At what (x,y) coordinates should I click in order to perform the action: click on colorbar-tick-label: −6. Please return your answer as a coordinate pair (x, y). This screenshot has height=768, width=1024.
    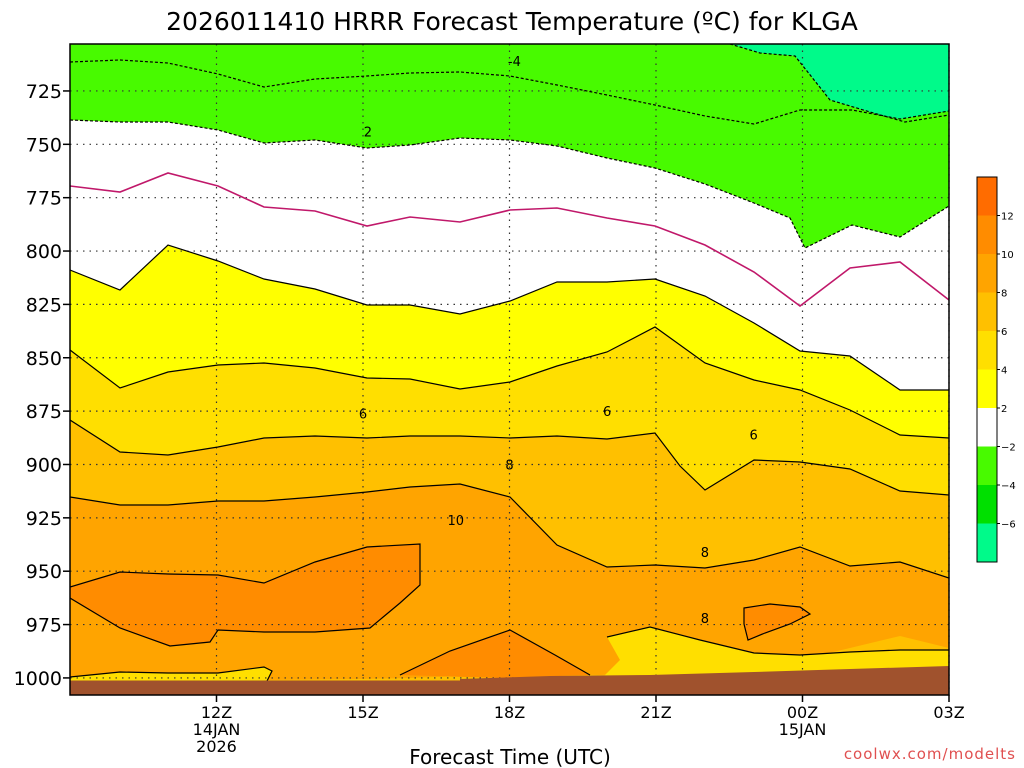
    Looking at the image, I should click on (1008, 525).